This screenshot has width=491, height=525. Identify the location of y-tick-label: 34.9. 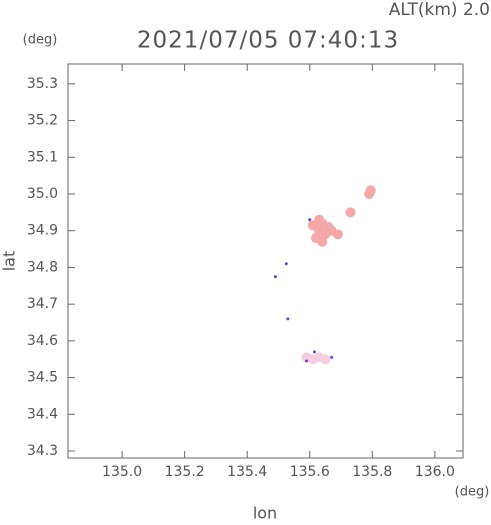
(42, 231).